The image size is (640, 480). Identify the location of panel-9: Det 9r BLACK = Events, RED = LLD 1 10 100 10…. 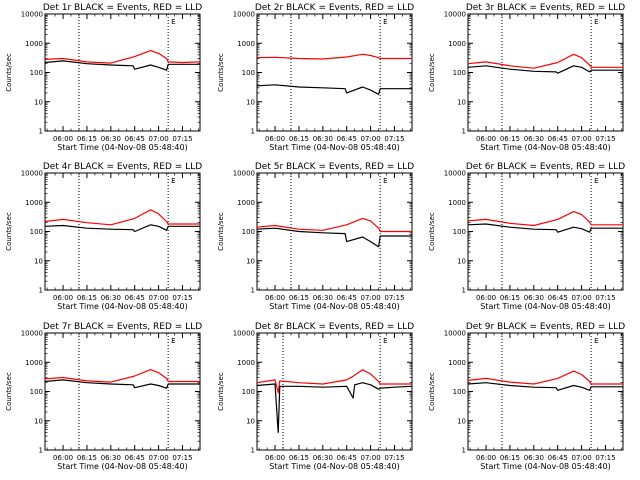
(526, 396).